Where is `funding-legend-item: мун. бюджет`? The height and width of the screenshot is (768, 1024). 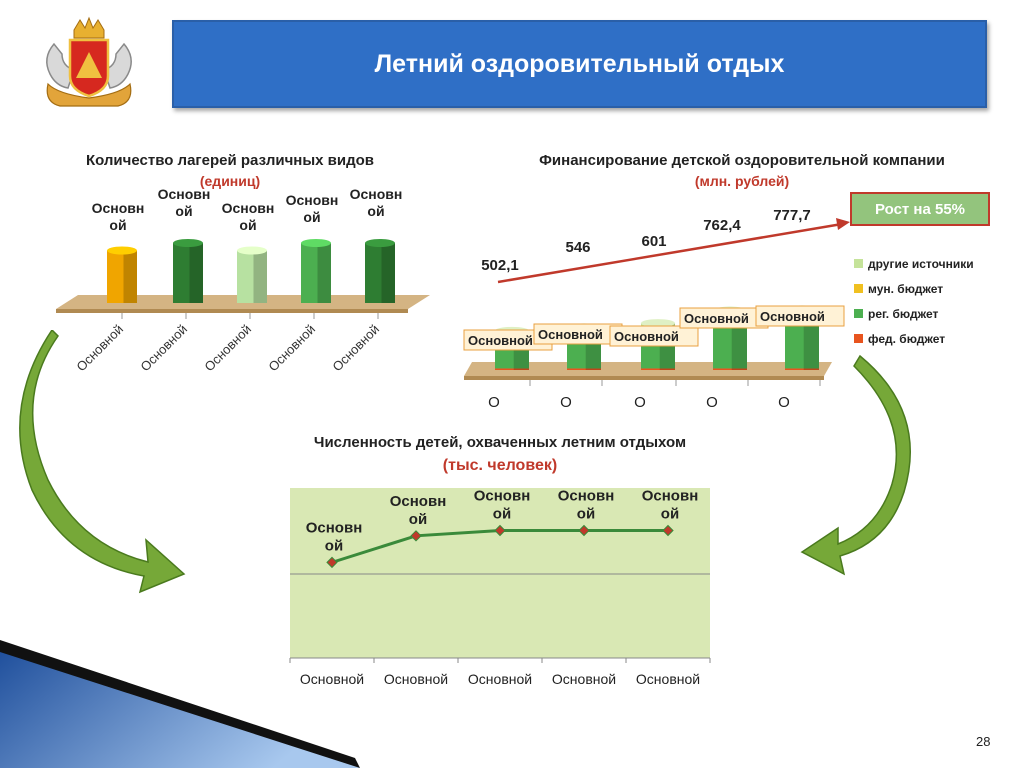 funding-legend-item: мун. бюджет is located at coordinates (905, 289).